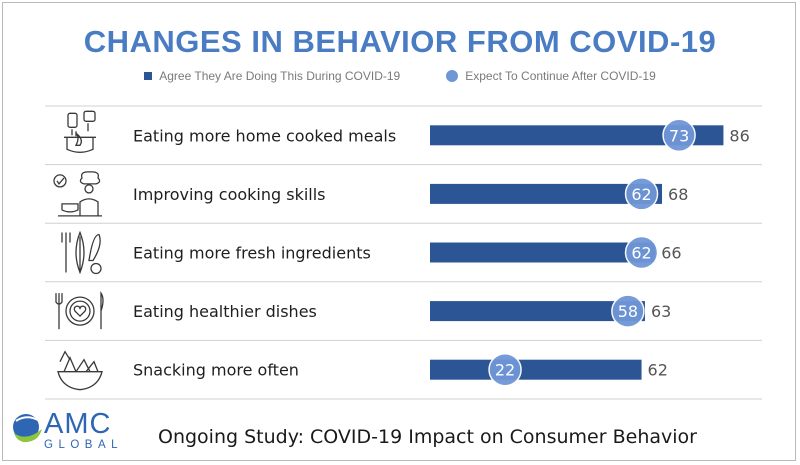 The height and width of the screenshot is (465, 800). I want to click on category-label: Eating more fresh ingredients, so click(252, 253).